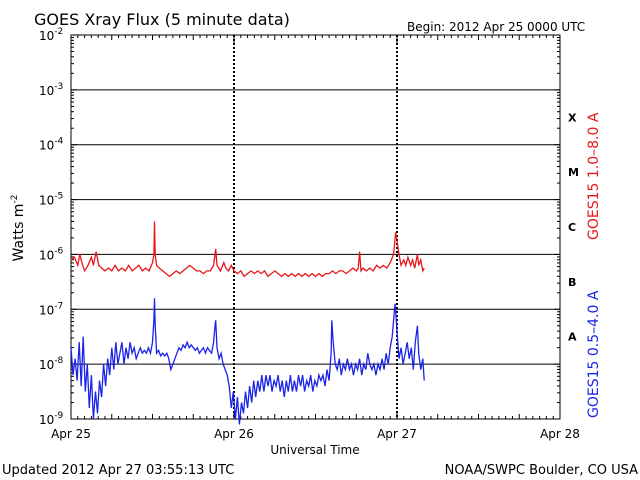 This screenshot has height=480, width=640. What do you see at coordinates (397, 434) in the screenshot?
I see `x-tick-label: Apr 27` at bounding box center [397, 434].